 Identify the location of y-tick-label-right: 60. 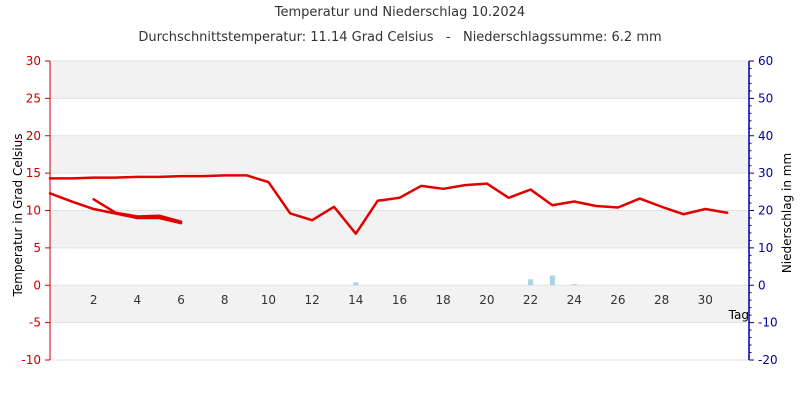
(765, 61).